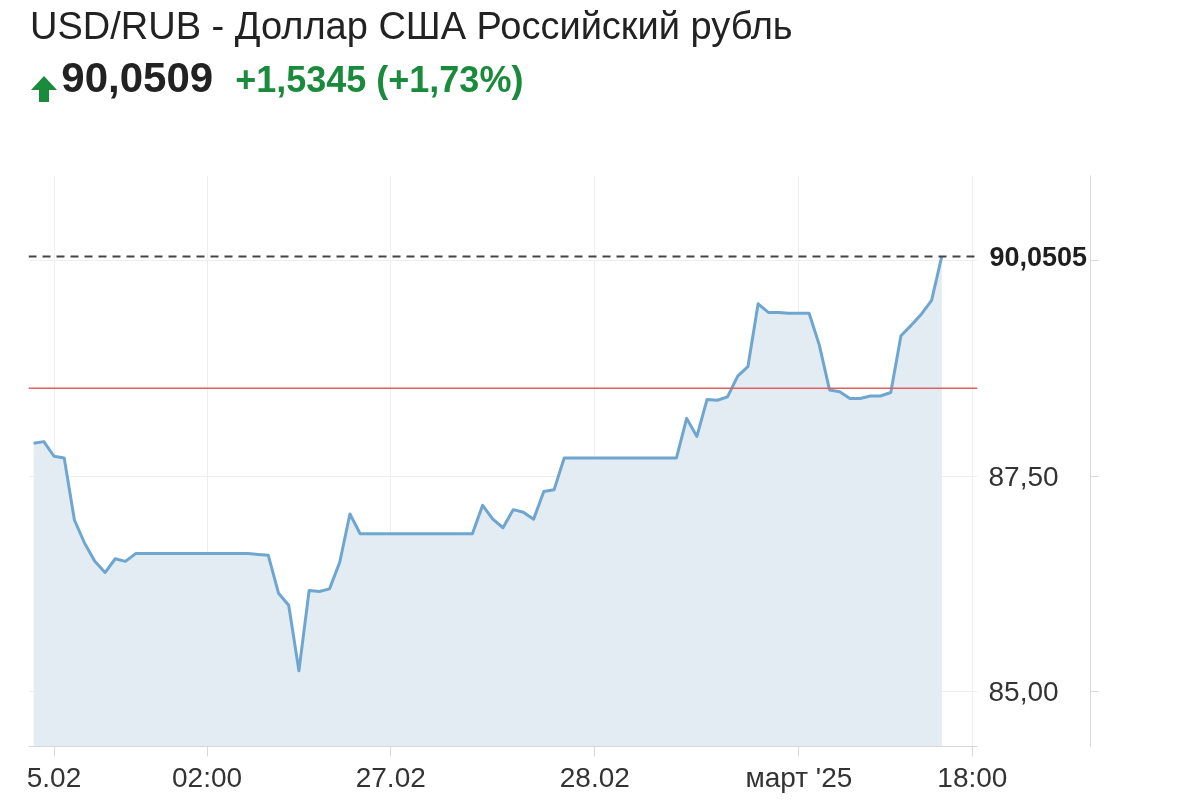  What do you see at coordinates (1038, 256) in the screenshot?
I see `ref-line-label: 90,0505` at bounding box center [1038, 256].